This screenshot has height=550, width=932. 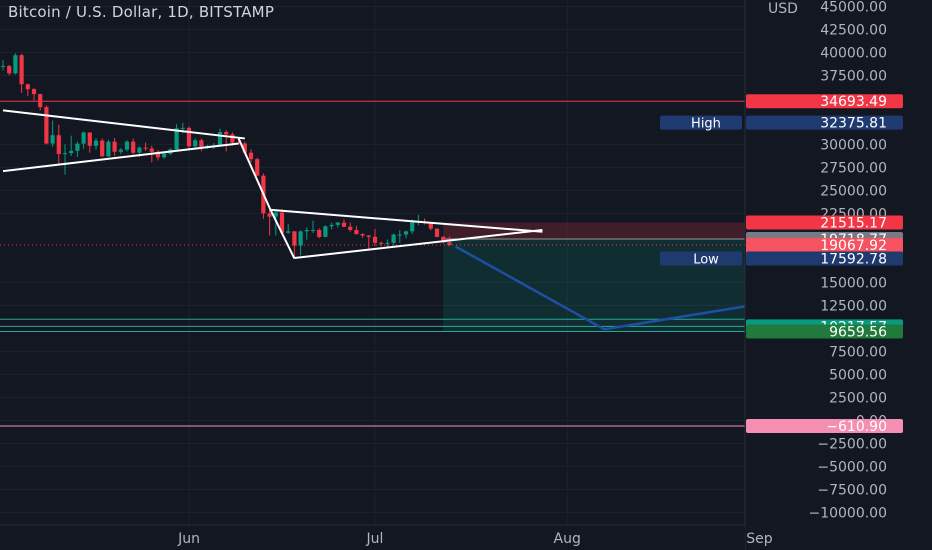 I want to click on y-tick-label: 37500.00, so click(x=853, y=76).